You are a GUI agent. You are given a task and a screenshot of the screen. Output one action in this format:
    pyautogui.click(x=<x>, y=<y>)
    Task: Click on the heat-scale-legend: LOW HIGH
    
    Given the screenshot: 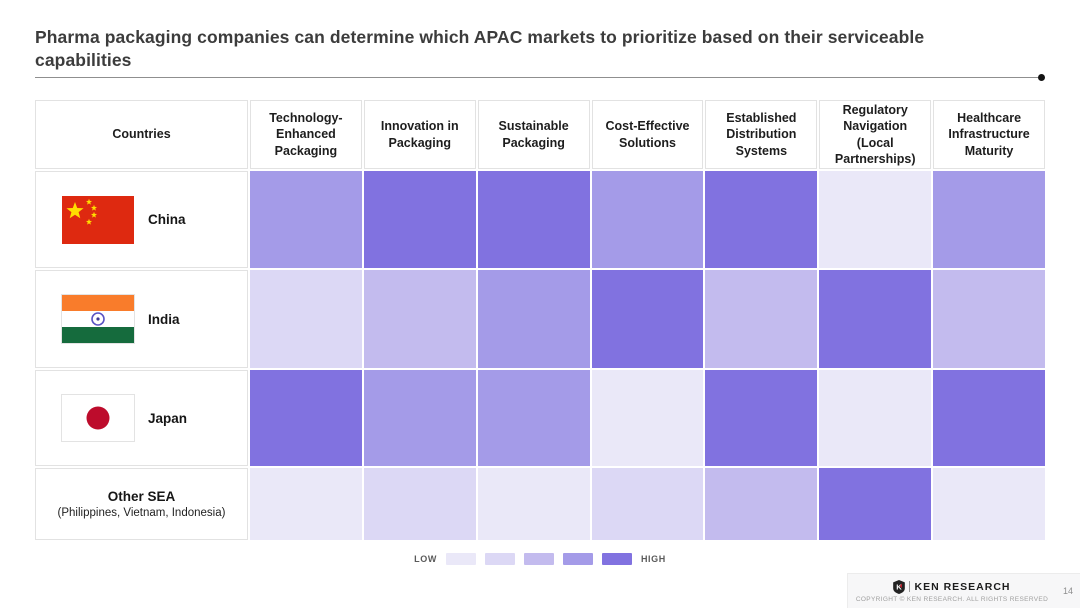 What is the action you would take?
    pyautogui.click(x=540, y=559)
    